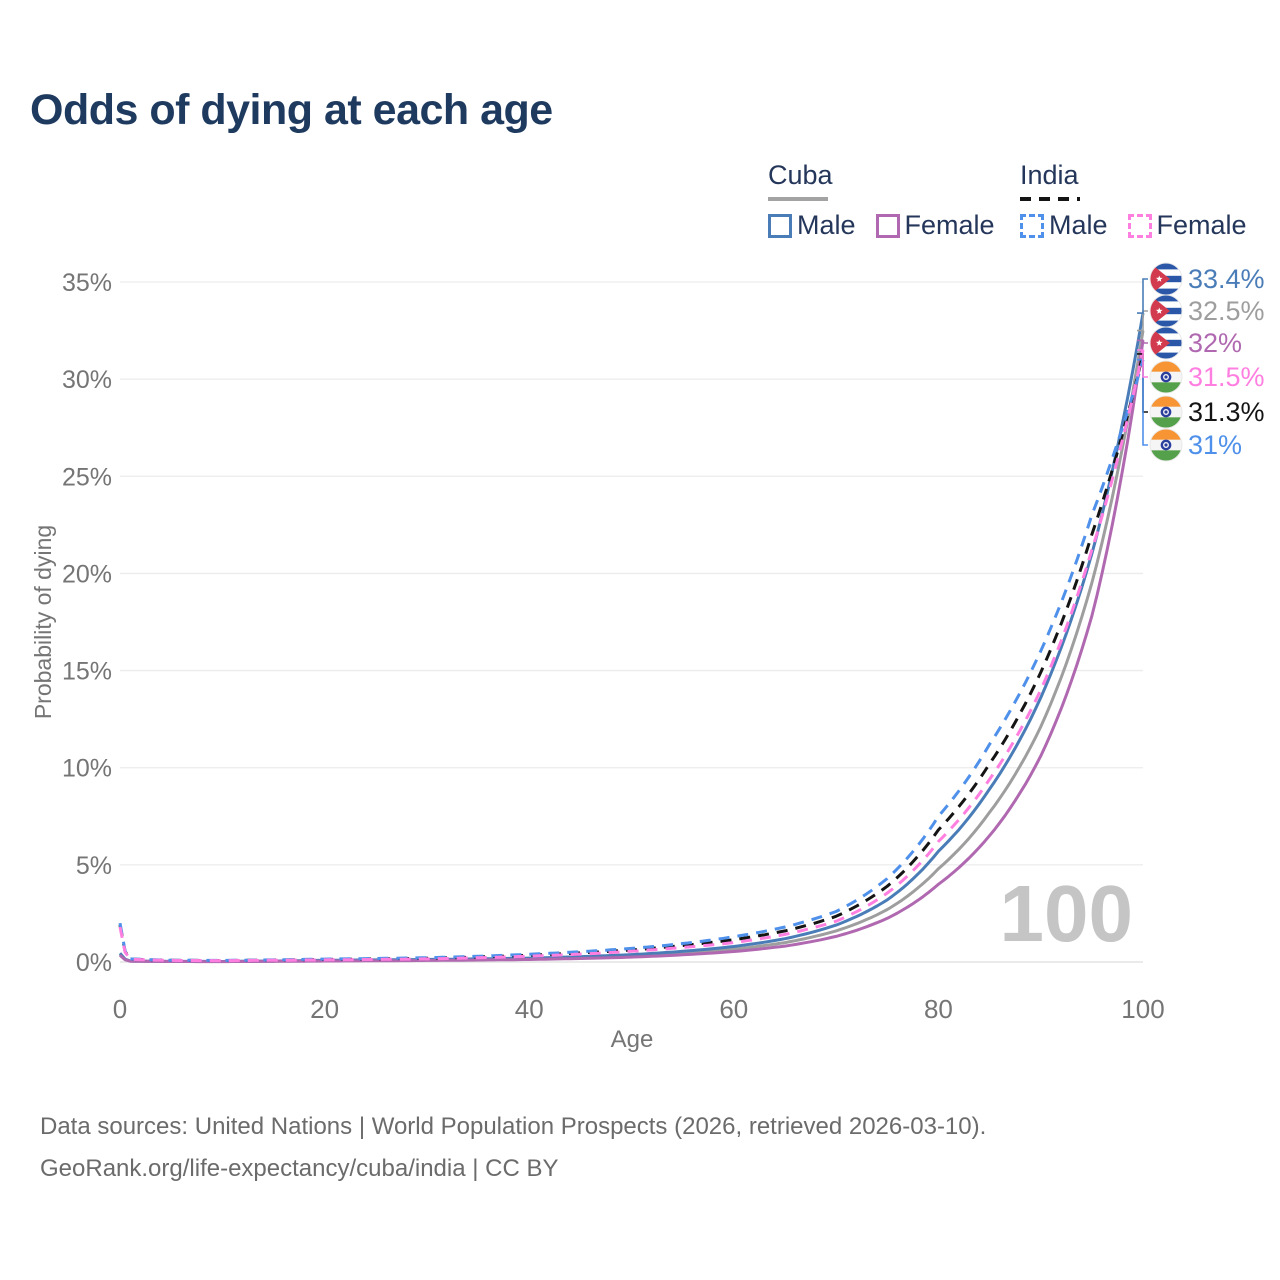 The image size is (1280, 1280). Describe the element at coordinates (87, 672) in the screenshot. I see `y-tick-label: 15%` at that location.